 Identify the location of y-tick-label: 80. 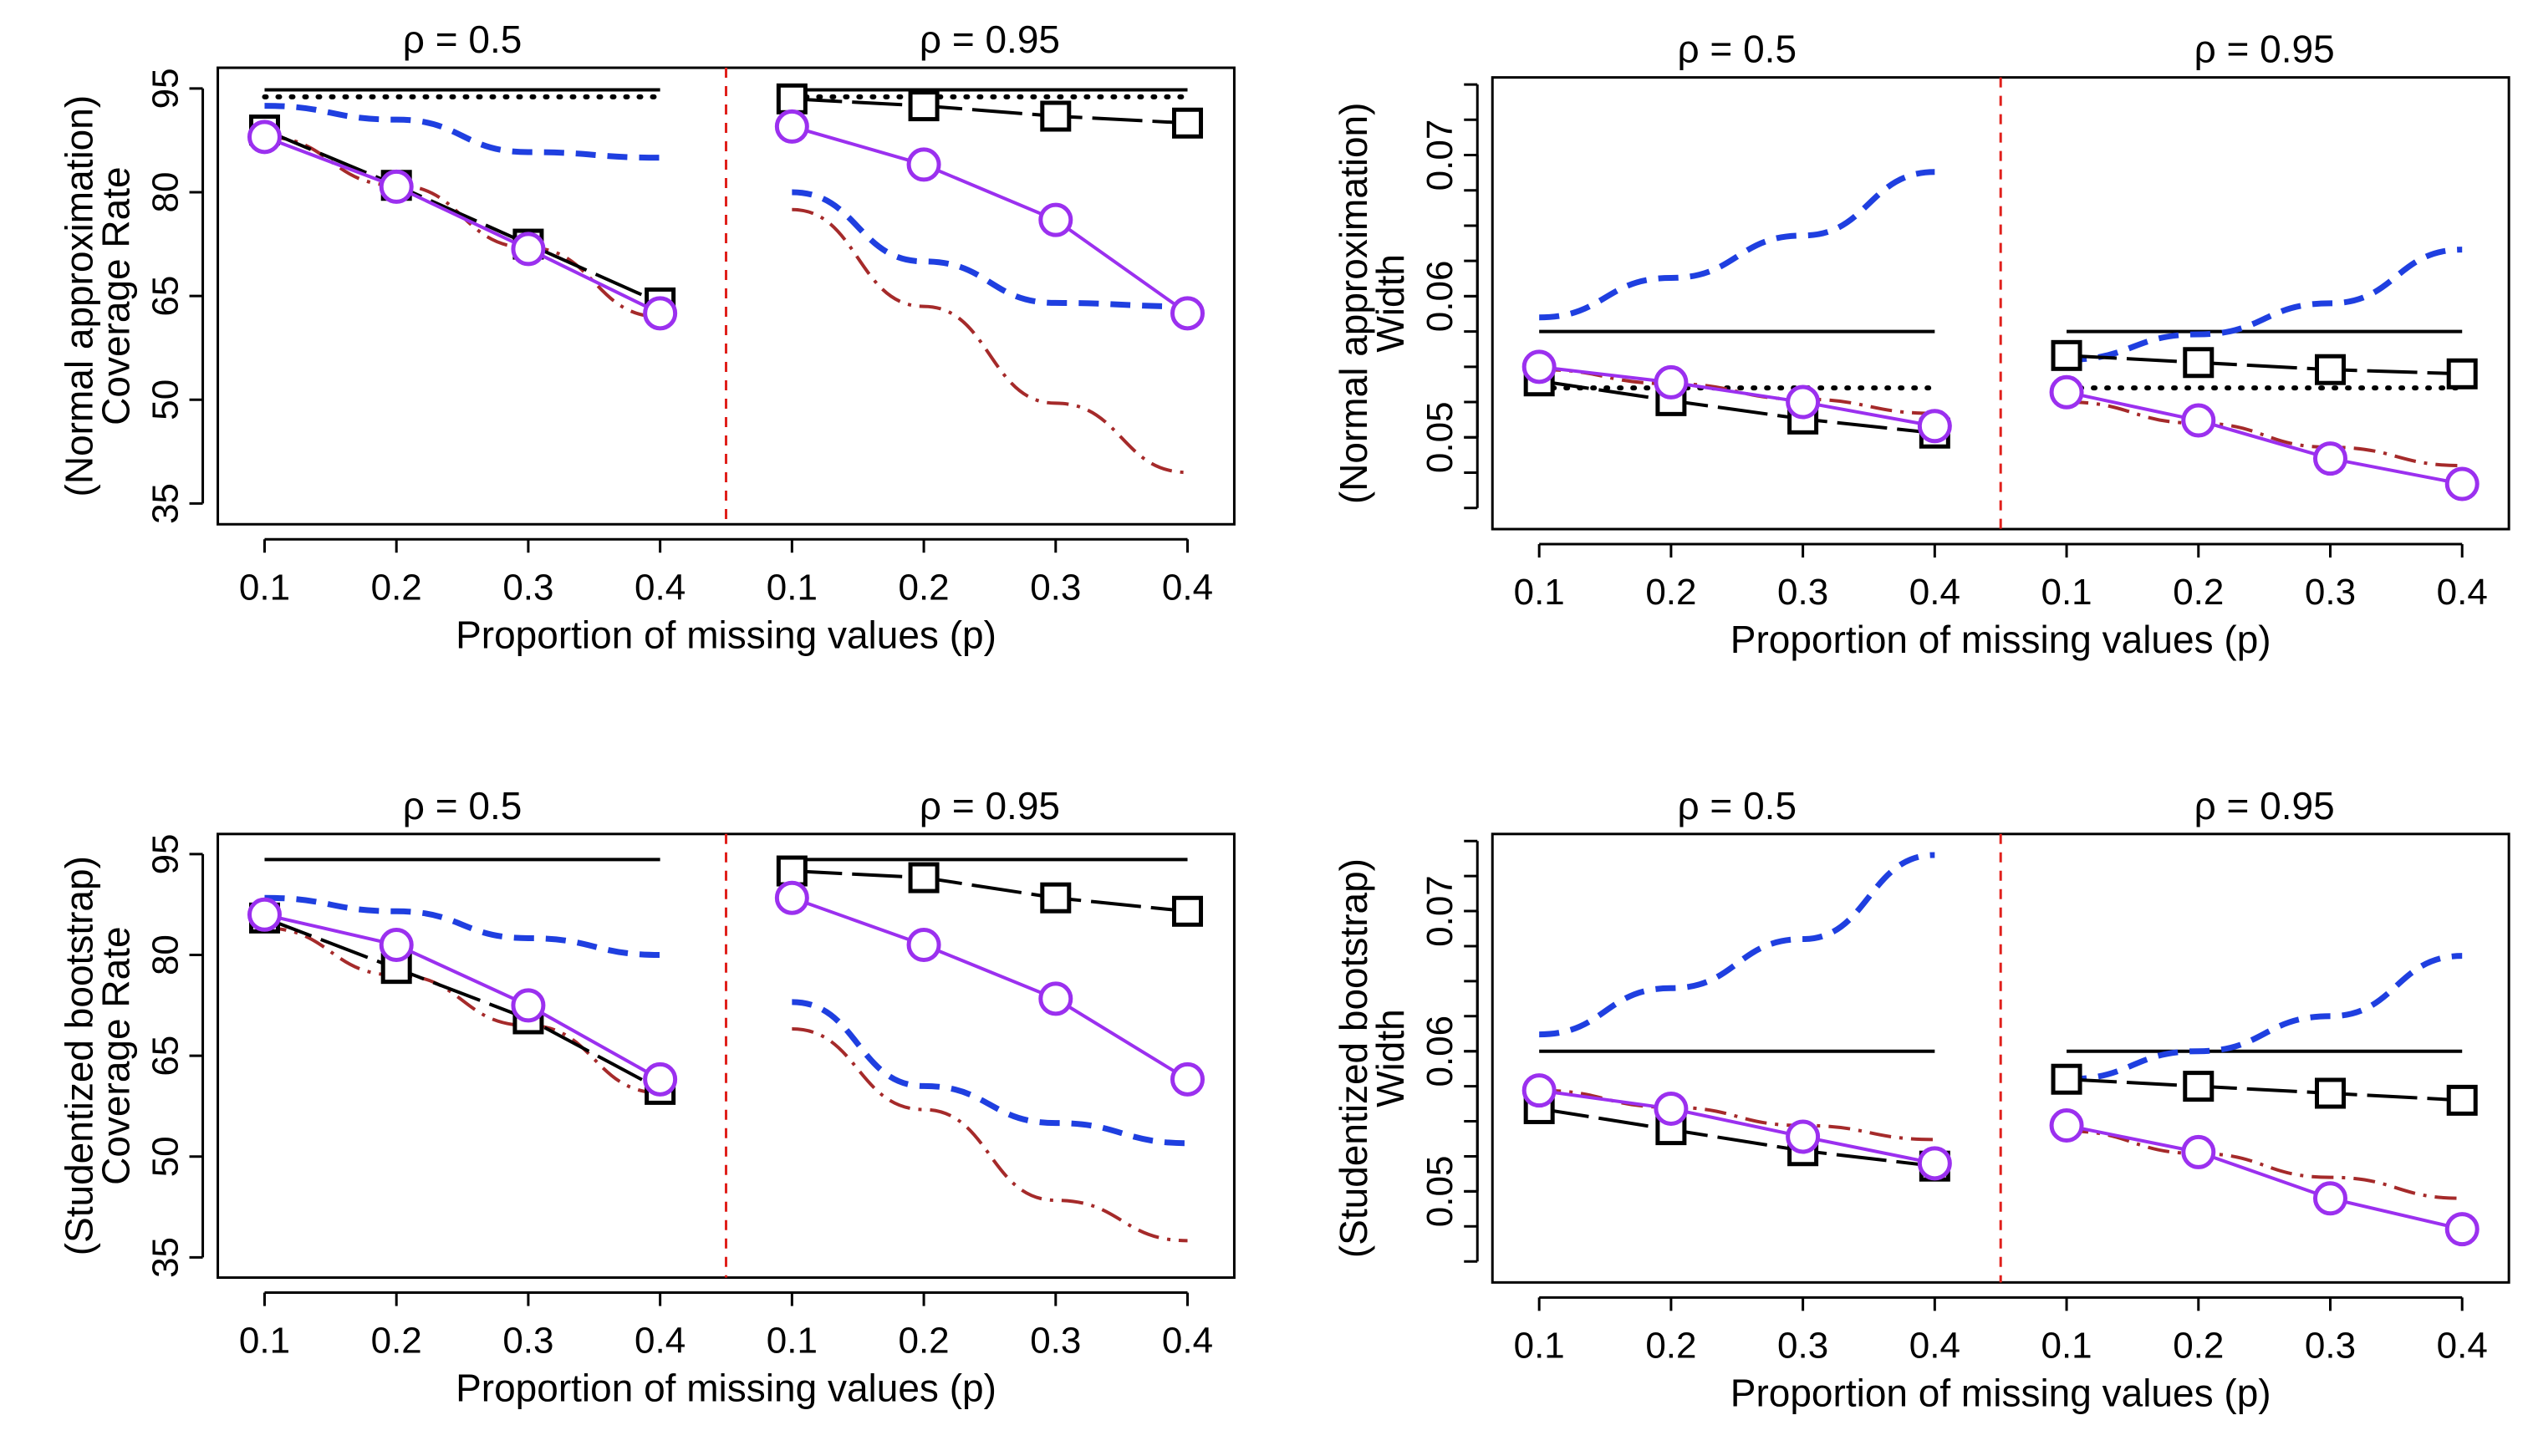
(165, 192).